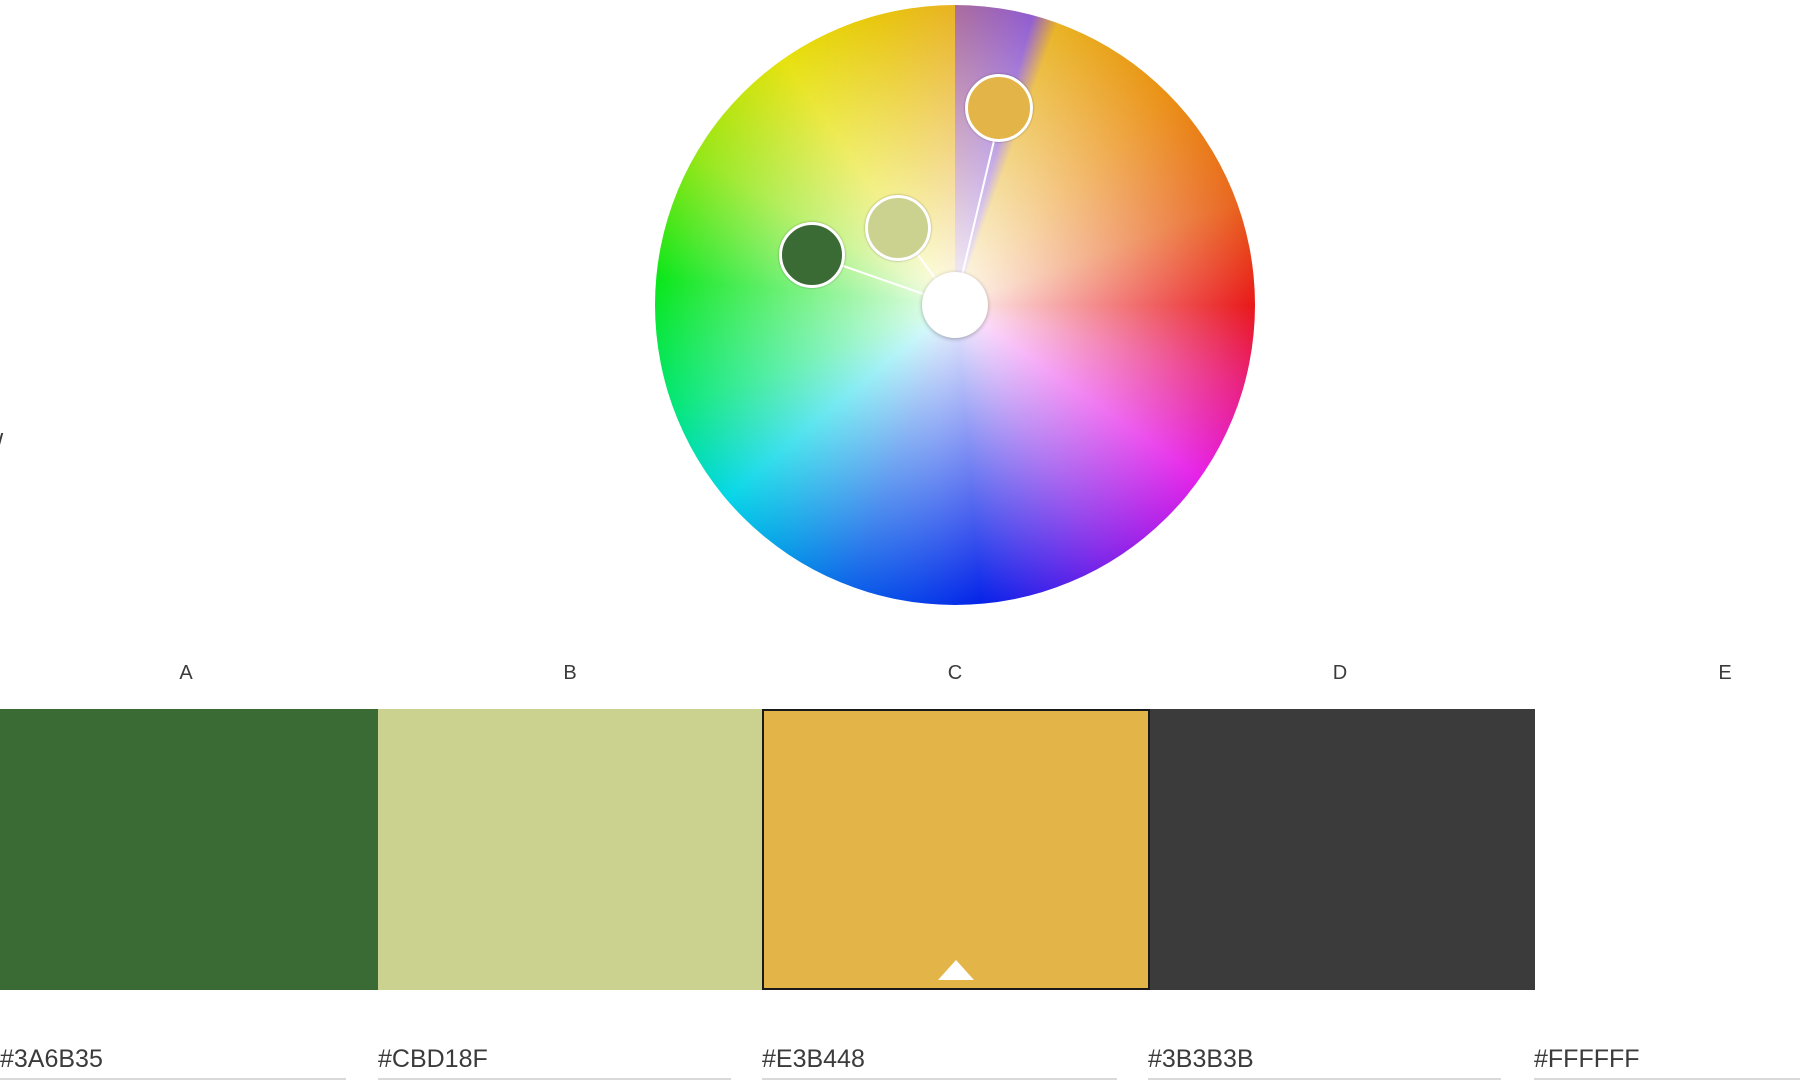  Describe the element at coordinates (186, 673) in the screenshot. I see `swatch-label-a: A` at that location.